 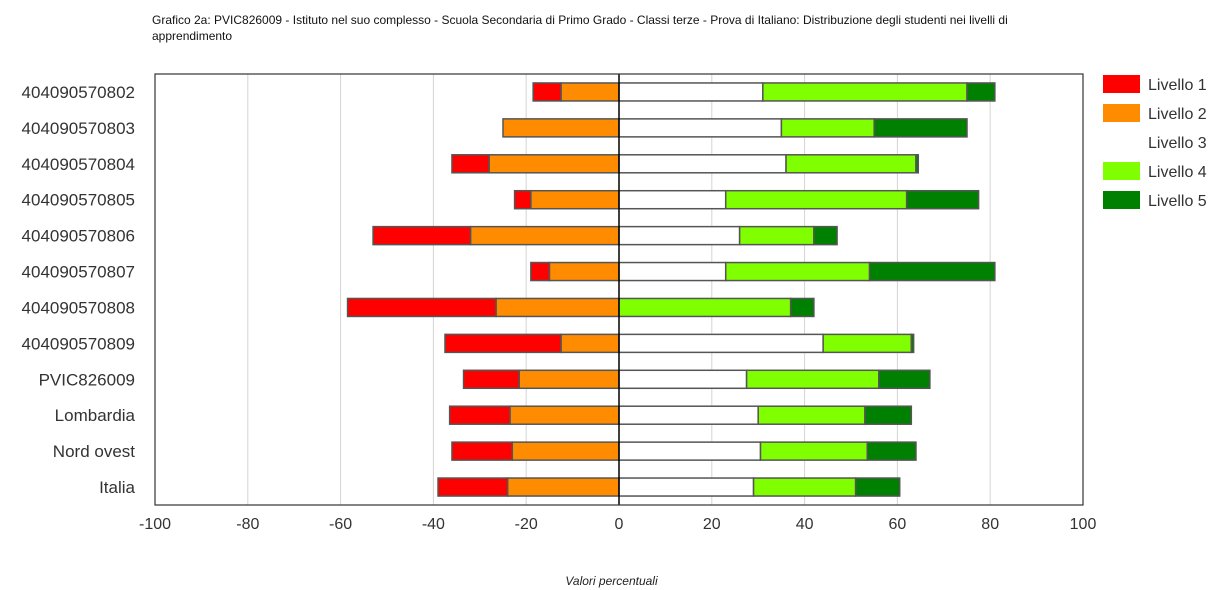 I want to click on tick-labels: -100 -80 -60 -40 -20 0 20 40 60 80 100, so click(x=617, y=524).